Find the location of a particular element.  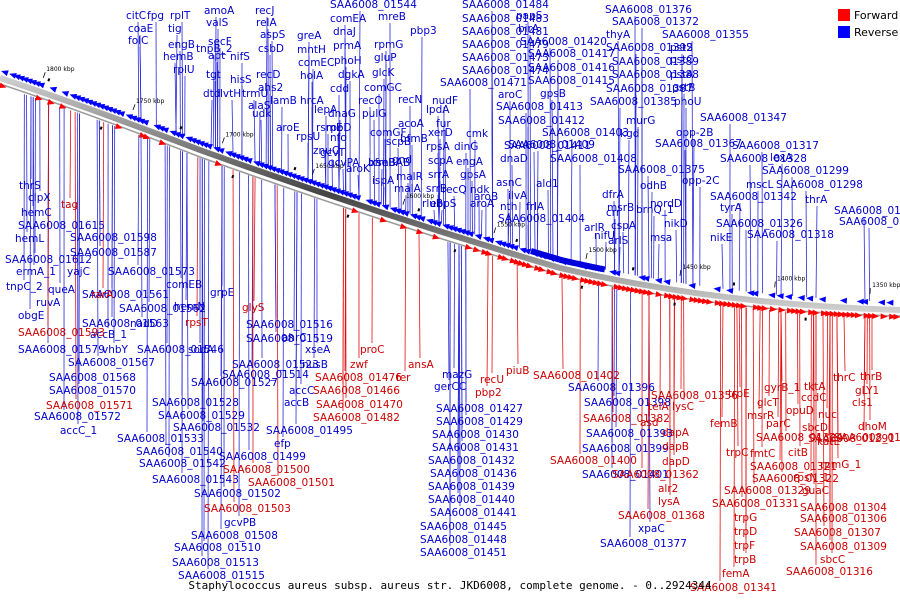

tick-label: 1650 kbp is located at coordinates (329, 166).